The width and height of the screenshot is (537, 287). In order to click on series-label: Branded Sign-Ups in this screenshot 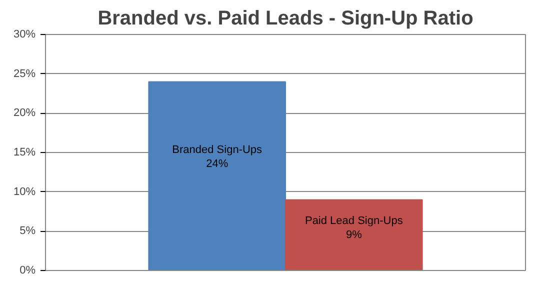, I will do `click(217, 150)`.